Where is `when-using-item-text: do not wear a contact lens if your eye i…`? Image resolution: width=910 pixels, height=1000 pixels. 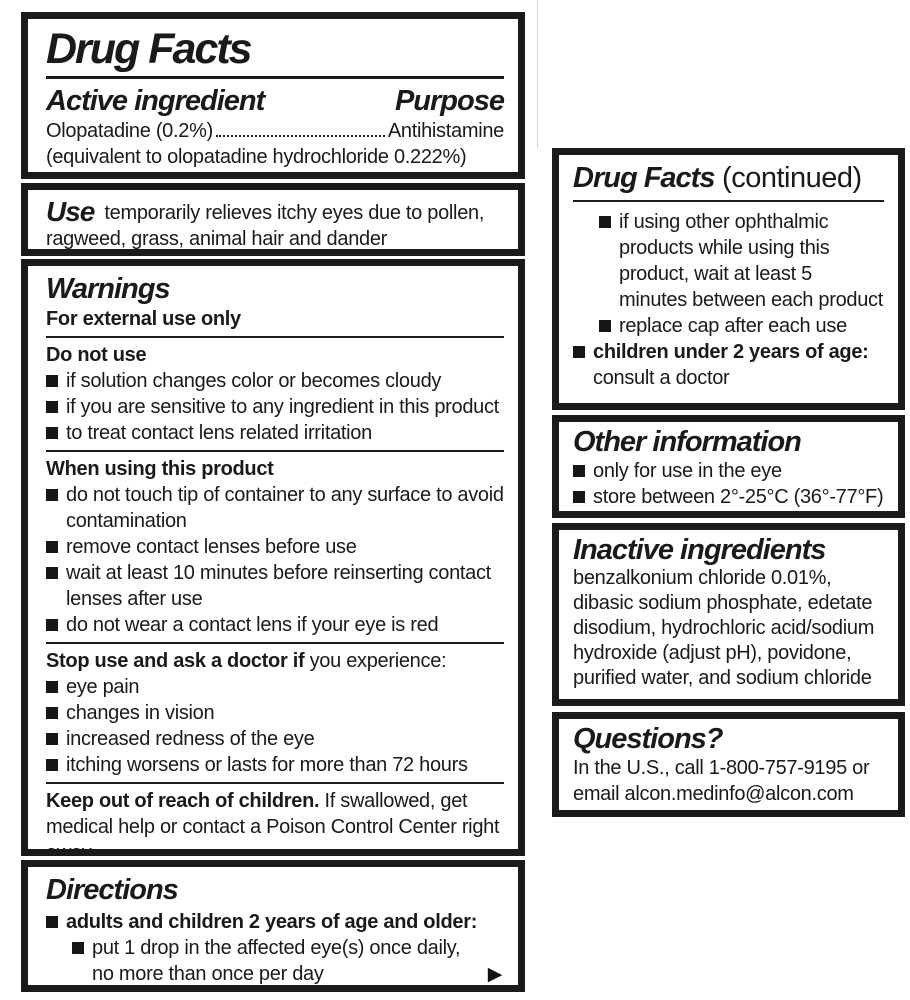 when-using-item-text: do not wear a contact lens if your eye i… is located at coordinates (252, 625).